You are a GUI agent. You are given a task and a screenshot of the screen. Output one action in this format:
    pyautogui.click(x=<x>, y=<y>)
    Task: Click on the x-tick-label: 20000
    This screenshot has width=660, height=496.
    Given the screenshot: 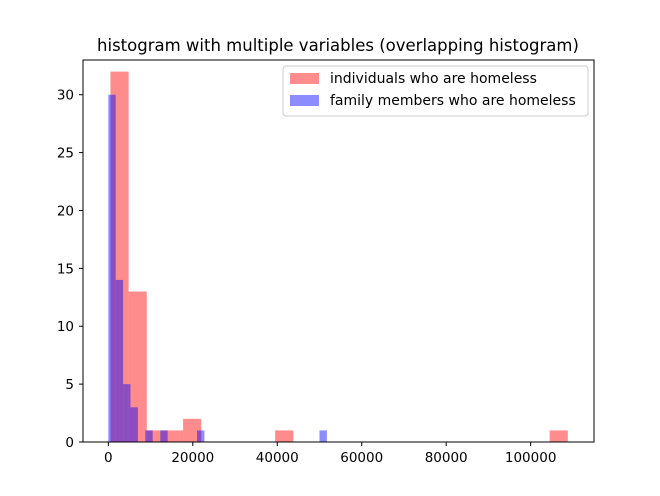 What is the action you would take?
    pyautogui.click(x=192, y=458)
    